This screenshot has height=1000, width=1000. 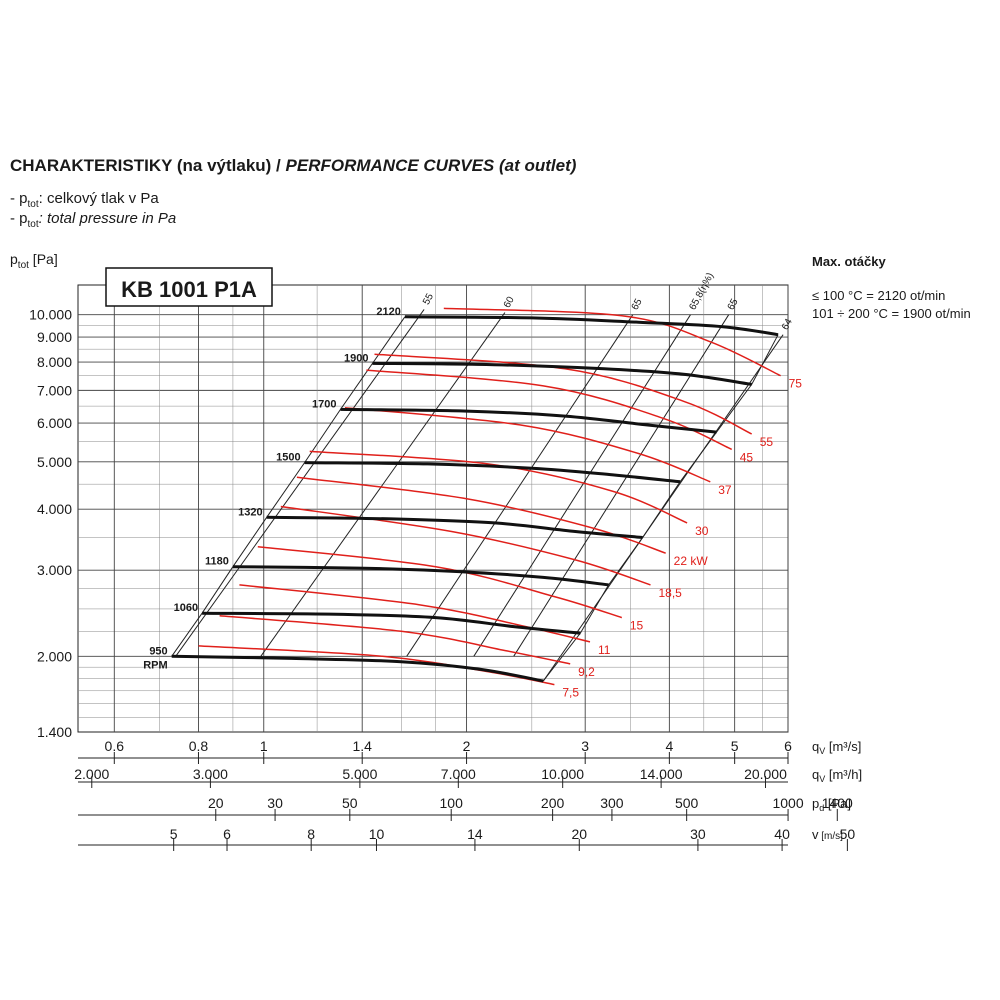 What do you see at coordinates (359, 774) in the screenshot?
I see `qv-h-axis-tick-label: 5.000` at bounding box center [359, 774].